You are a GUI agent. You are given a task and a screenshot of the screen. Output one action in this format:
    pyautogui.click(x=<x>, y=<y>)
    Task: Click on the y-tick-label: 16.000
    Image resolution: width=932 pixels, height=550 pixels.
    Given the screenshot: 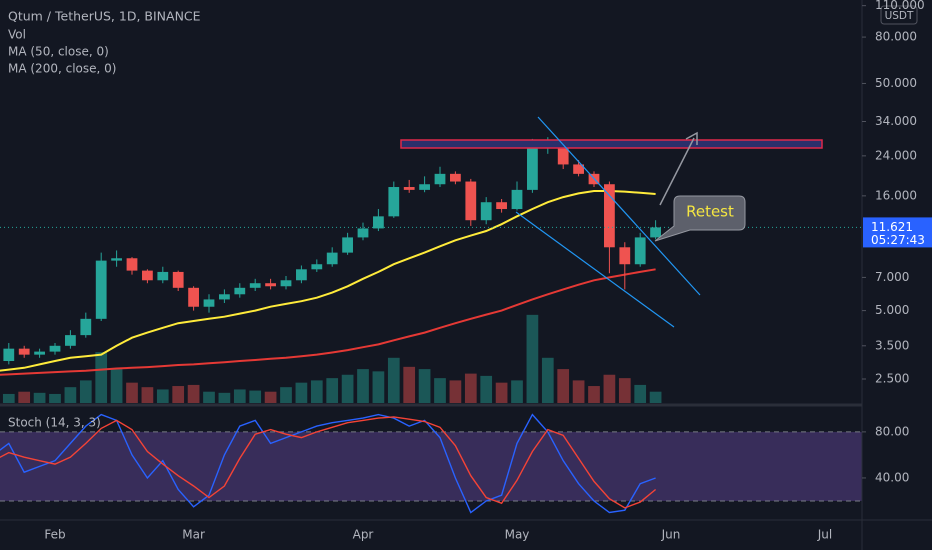 What is the action you would take?
    pyautogui.click(x=896, y=195)
    